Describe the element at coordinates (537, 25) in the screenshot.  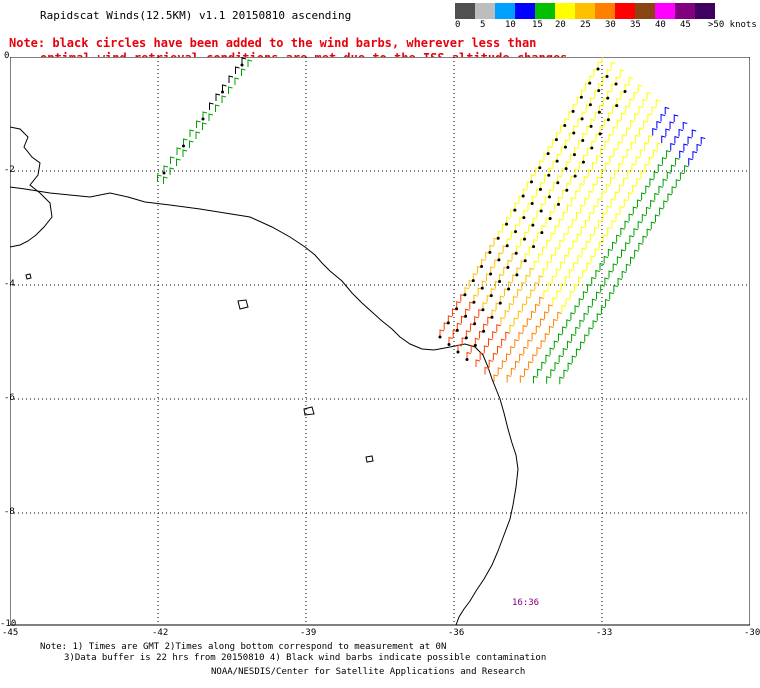
I see `legend-label: 15` at that location.